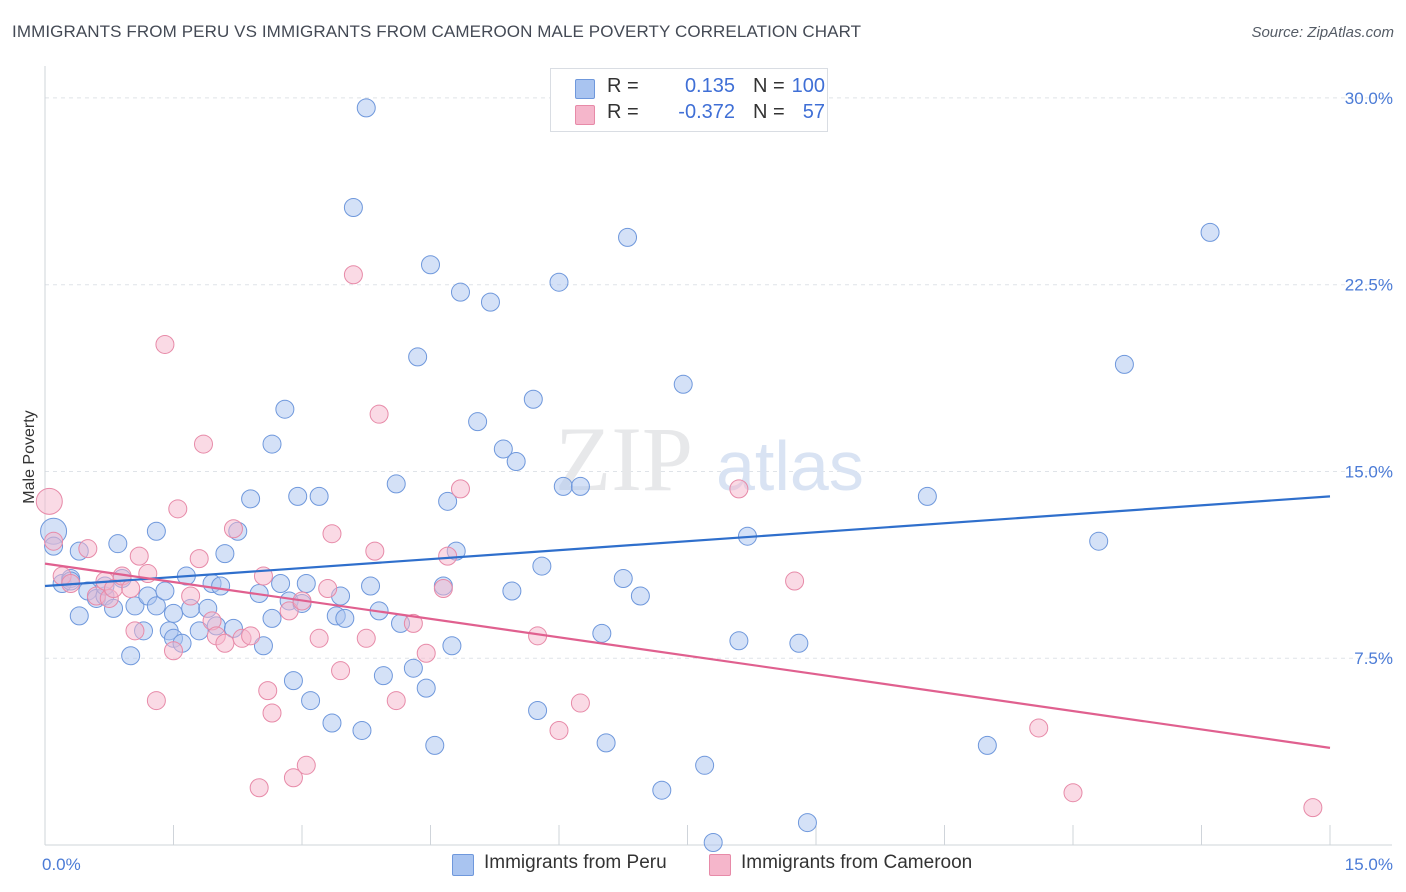 The height and width of the screenshot is (892, 1406). Describe the element at coordinates (769, 112) in the screenshot. I see `legend-n-label: N =` at that location.